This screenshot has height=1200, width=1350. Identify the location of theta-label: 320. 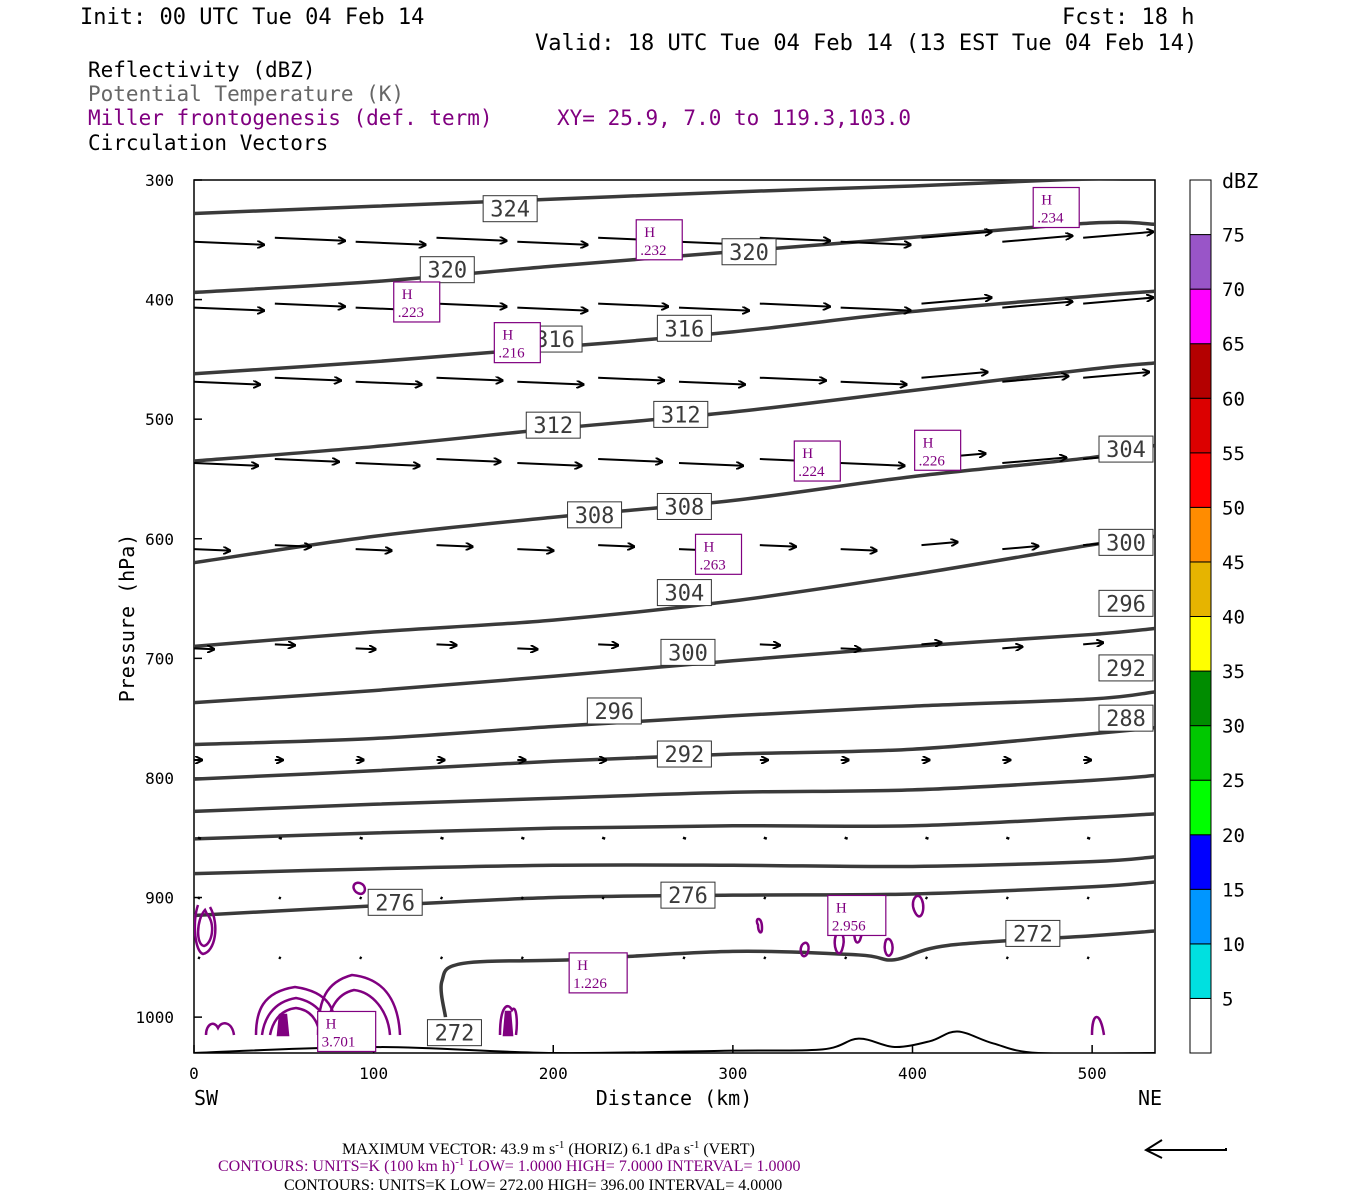
(749, 253).